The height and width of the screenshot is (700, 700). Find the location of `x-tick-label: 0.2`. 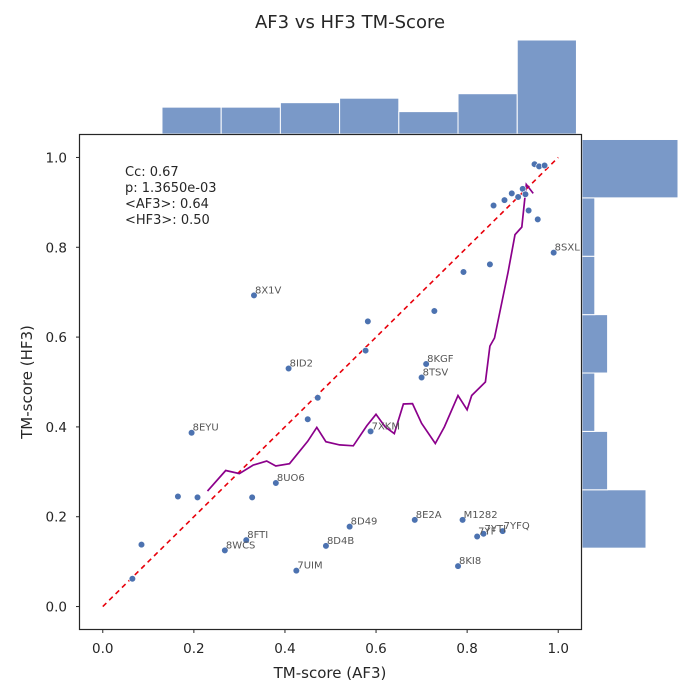

x-tick-label: 0.2 is located at coordinates (193, 649).